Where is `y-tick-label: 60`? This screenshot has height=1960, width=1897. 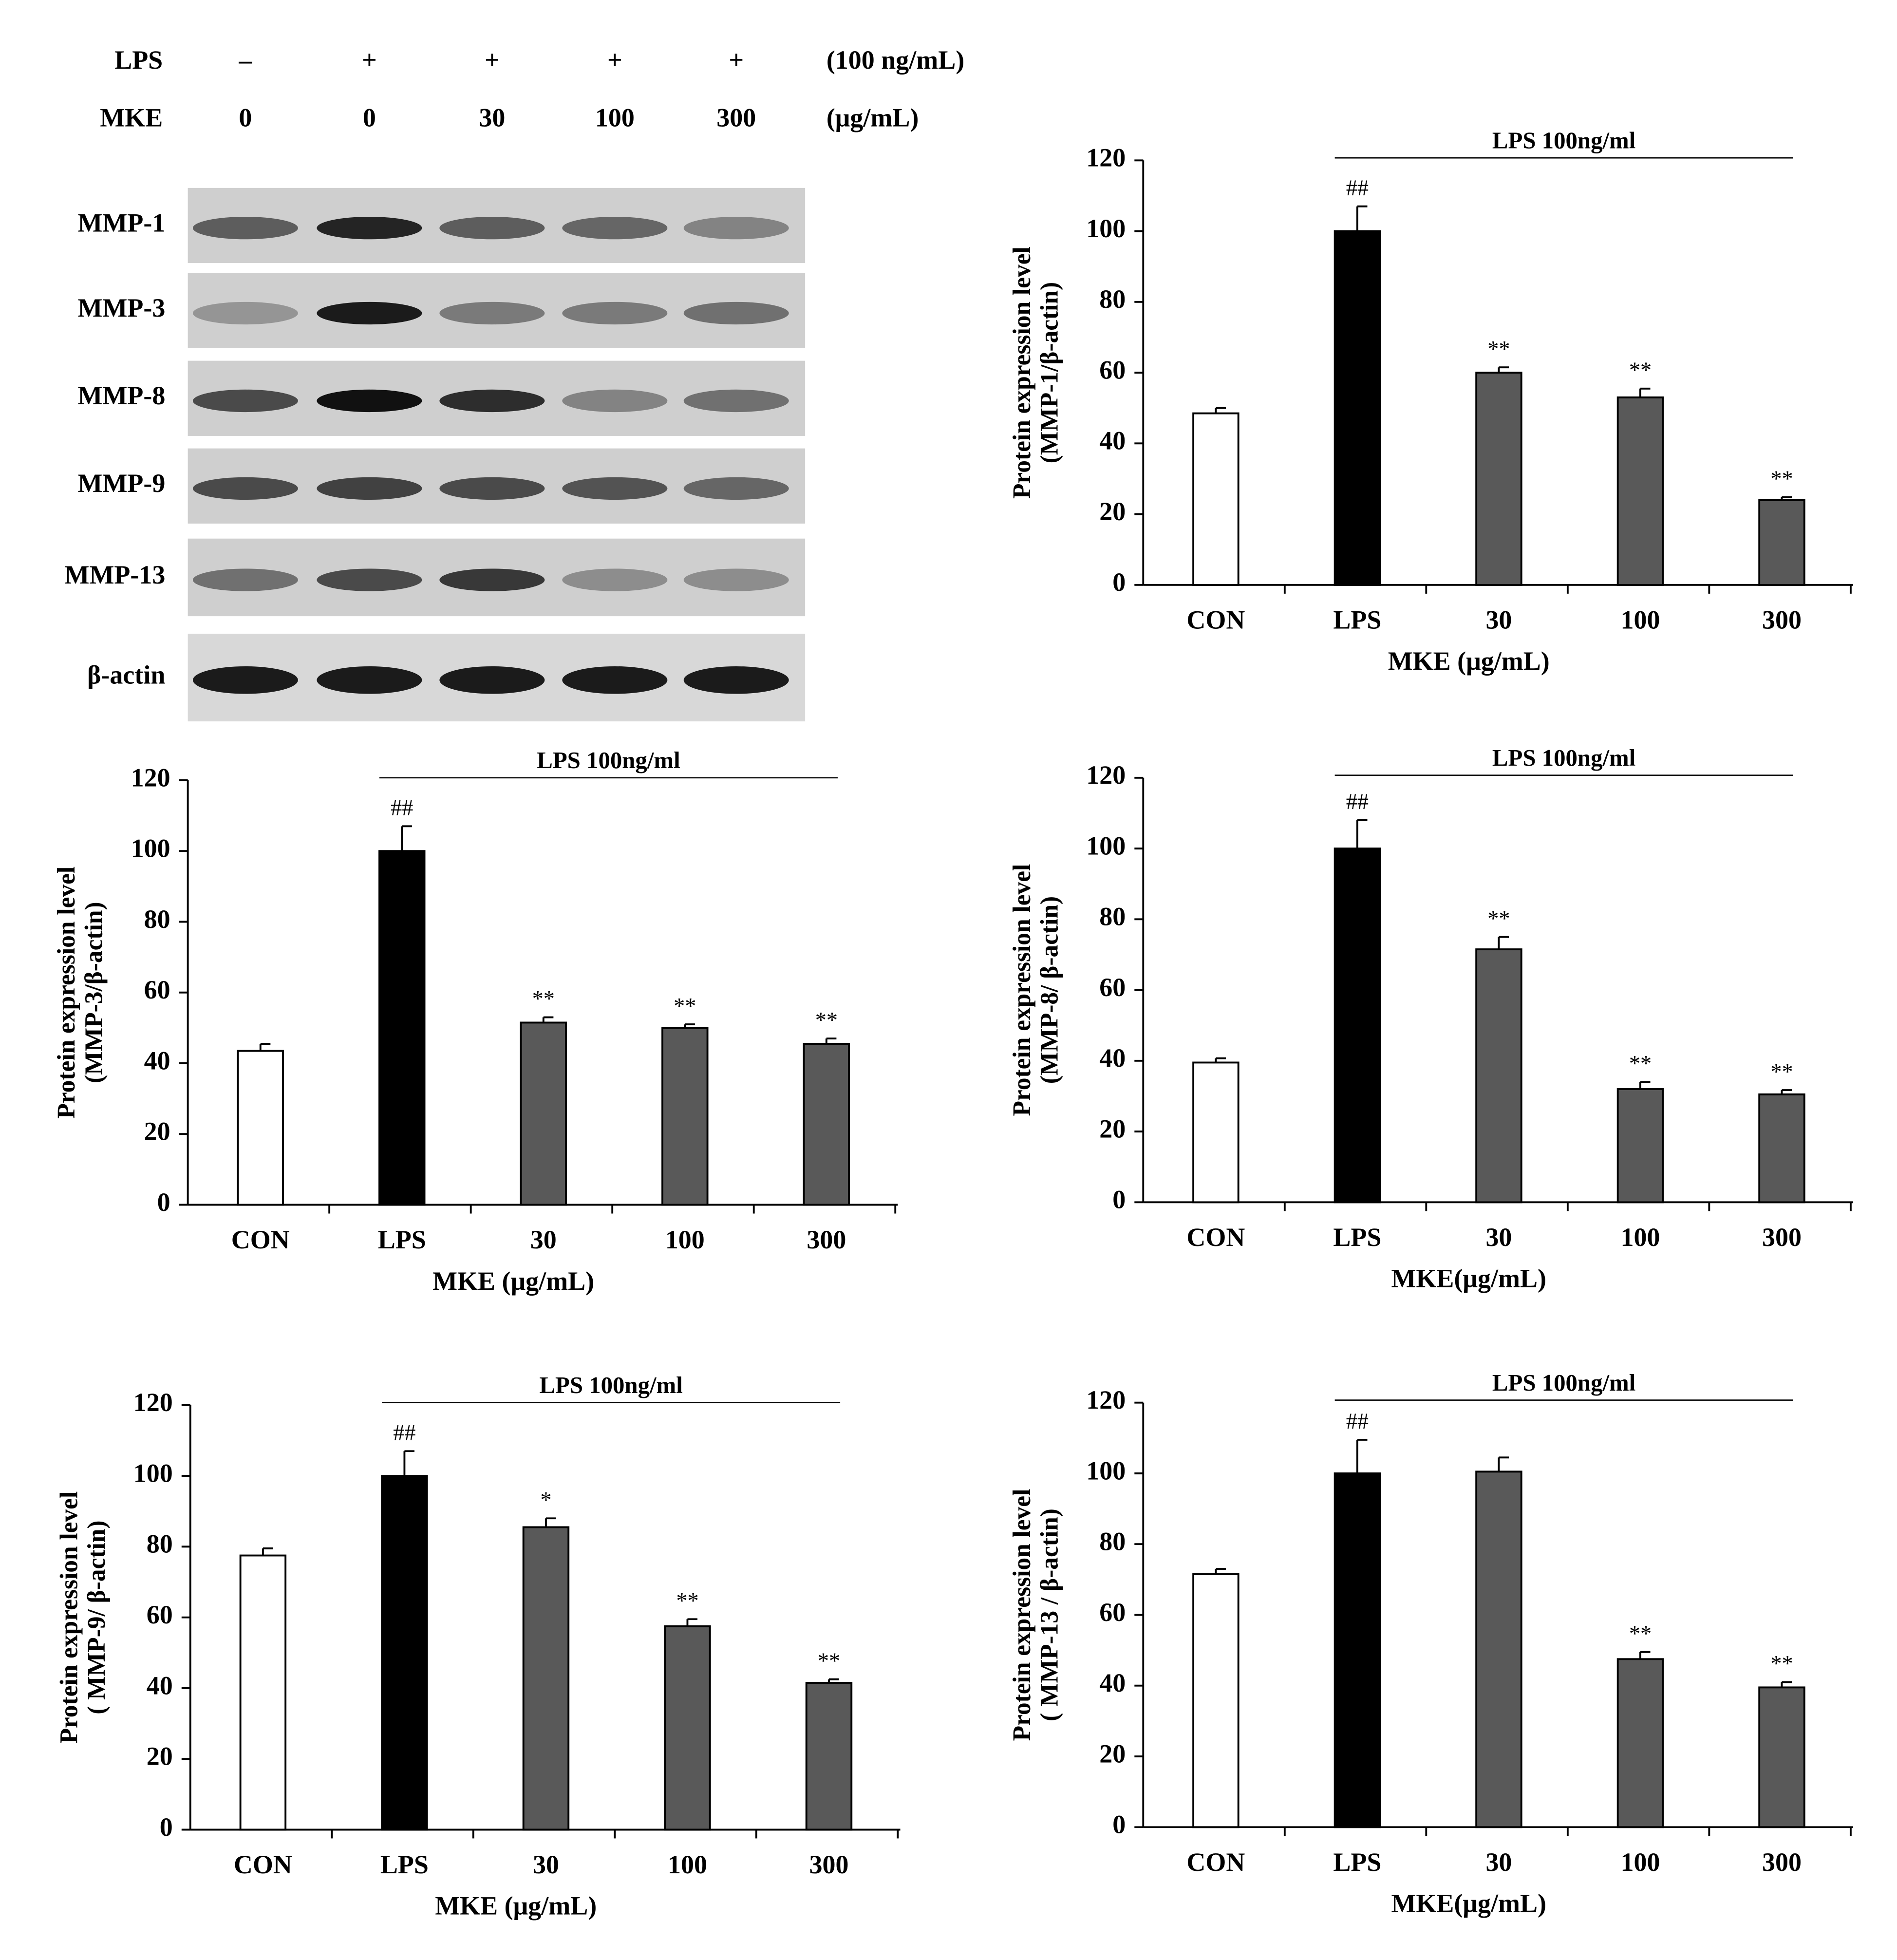 y-tick-label: 60 is located at coordinates (157, 990).